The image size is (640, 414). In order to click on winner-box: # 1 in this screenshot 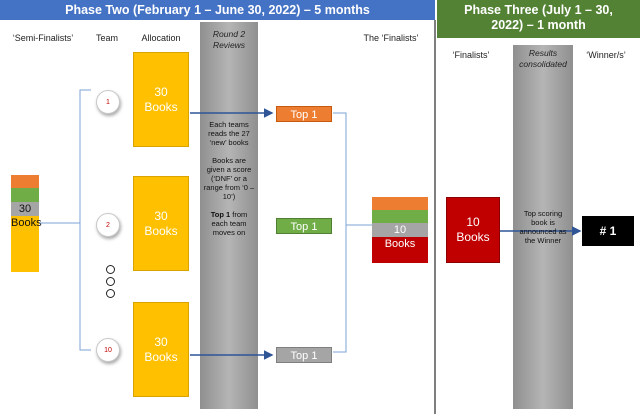, I will do `click(608, 231)`.